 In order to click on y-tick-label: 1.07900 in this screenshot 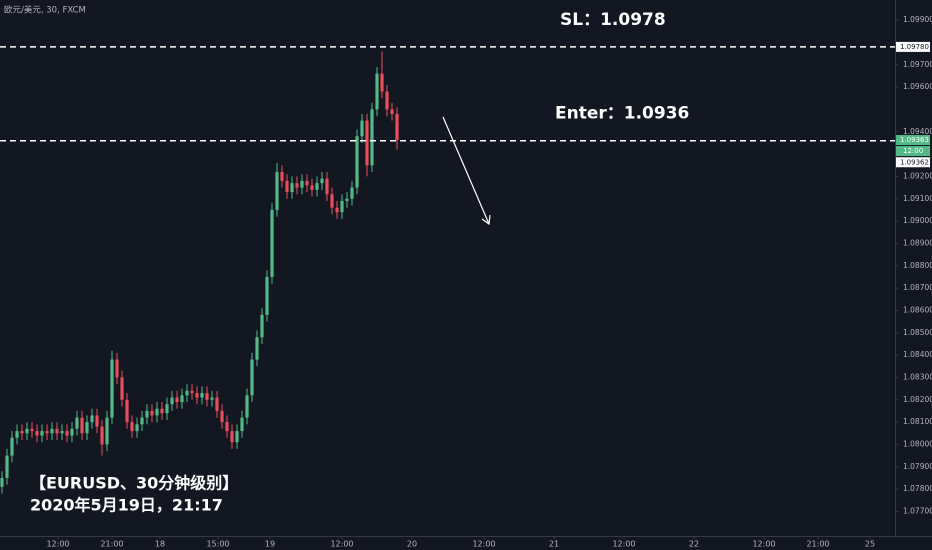, I will do `click(917, 466)`.